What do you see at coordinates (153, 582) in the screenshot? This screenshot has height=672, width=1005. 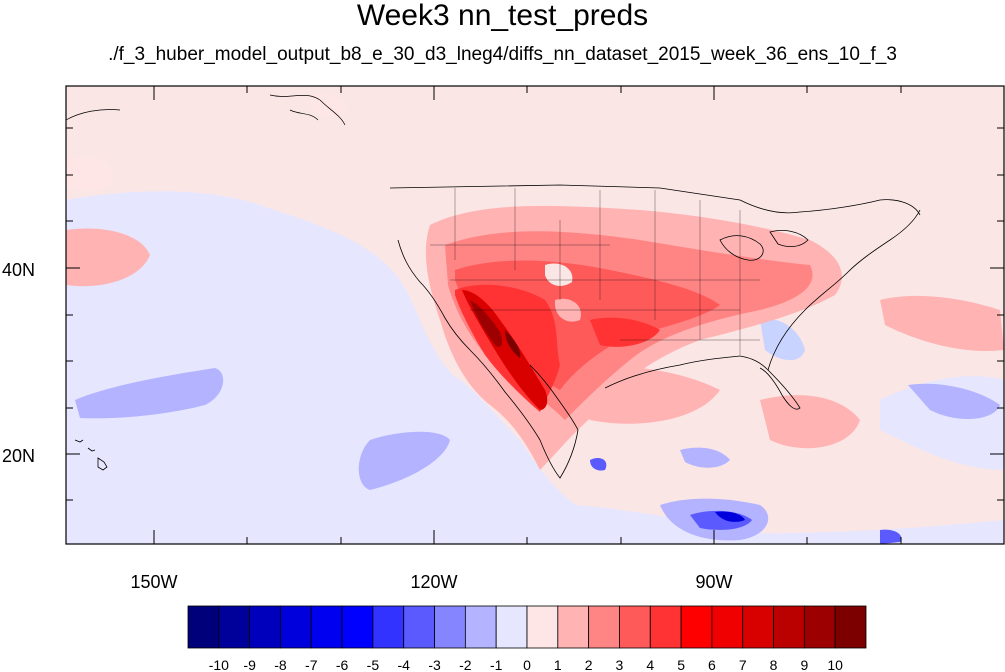 I see `lon-label-150w: 150W` at bounding box center [153, 582].